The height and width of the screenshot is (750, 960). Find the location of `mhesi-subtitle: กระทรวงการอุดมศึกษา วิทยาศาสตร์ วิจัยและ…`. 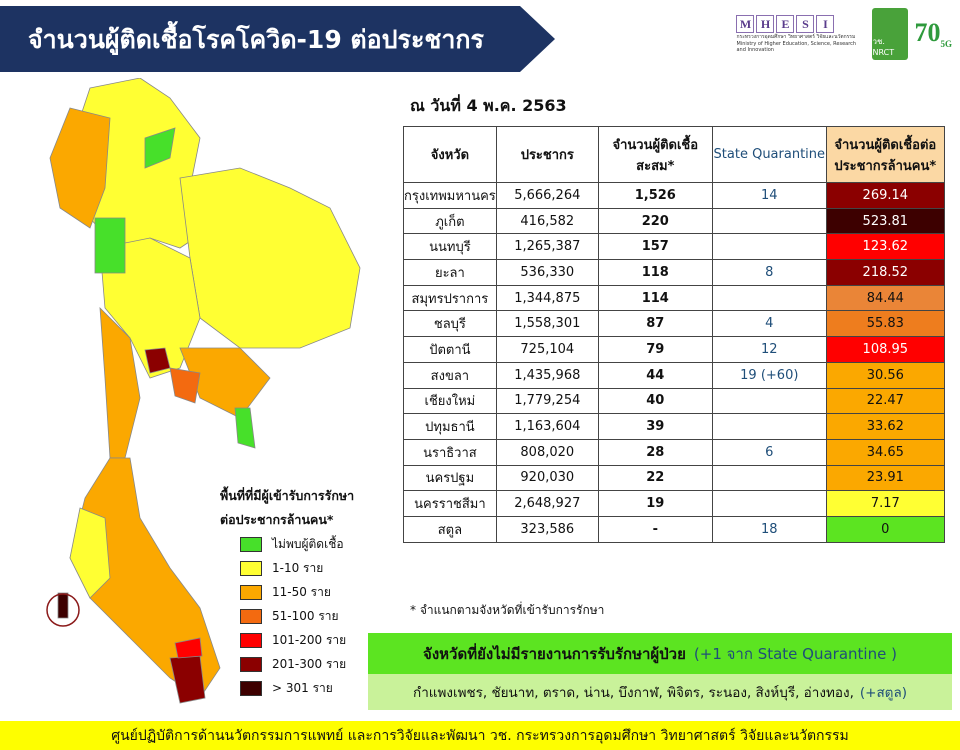

mhesi-subtitle: กระทรวงการอุดมศึกษา วิทยาศาสตร์ วิจัยและ… is located at coordinates (796, 43).